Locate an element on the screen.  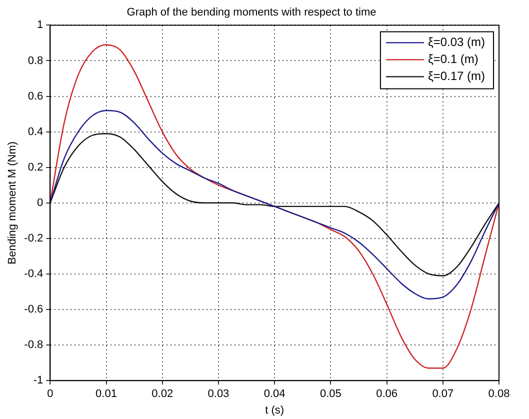
chart-title: Graph of the bending moments with respect to time is located at coordinates (251, 12).